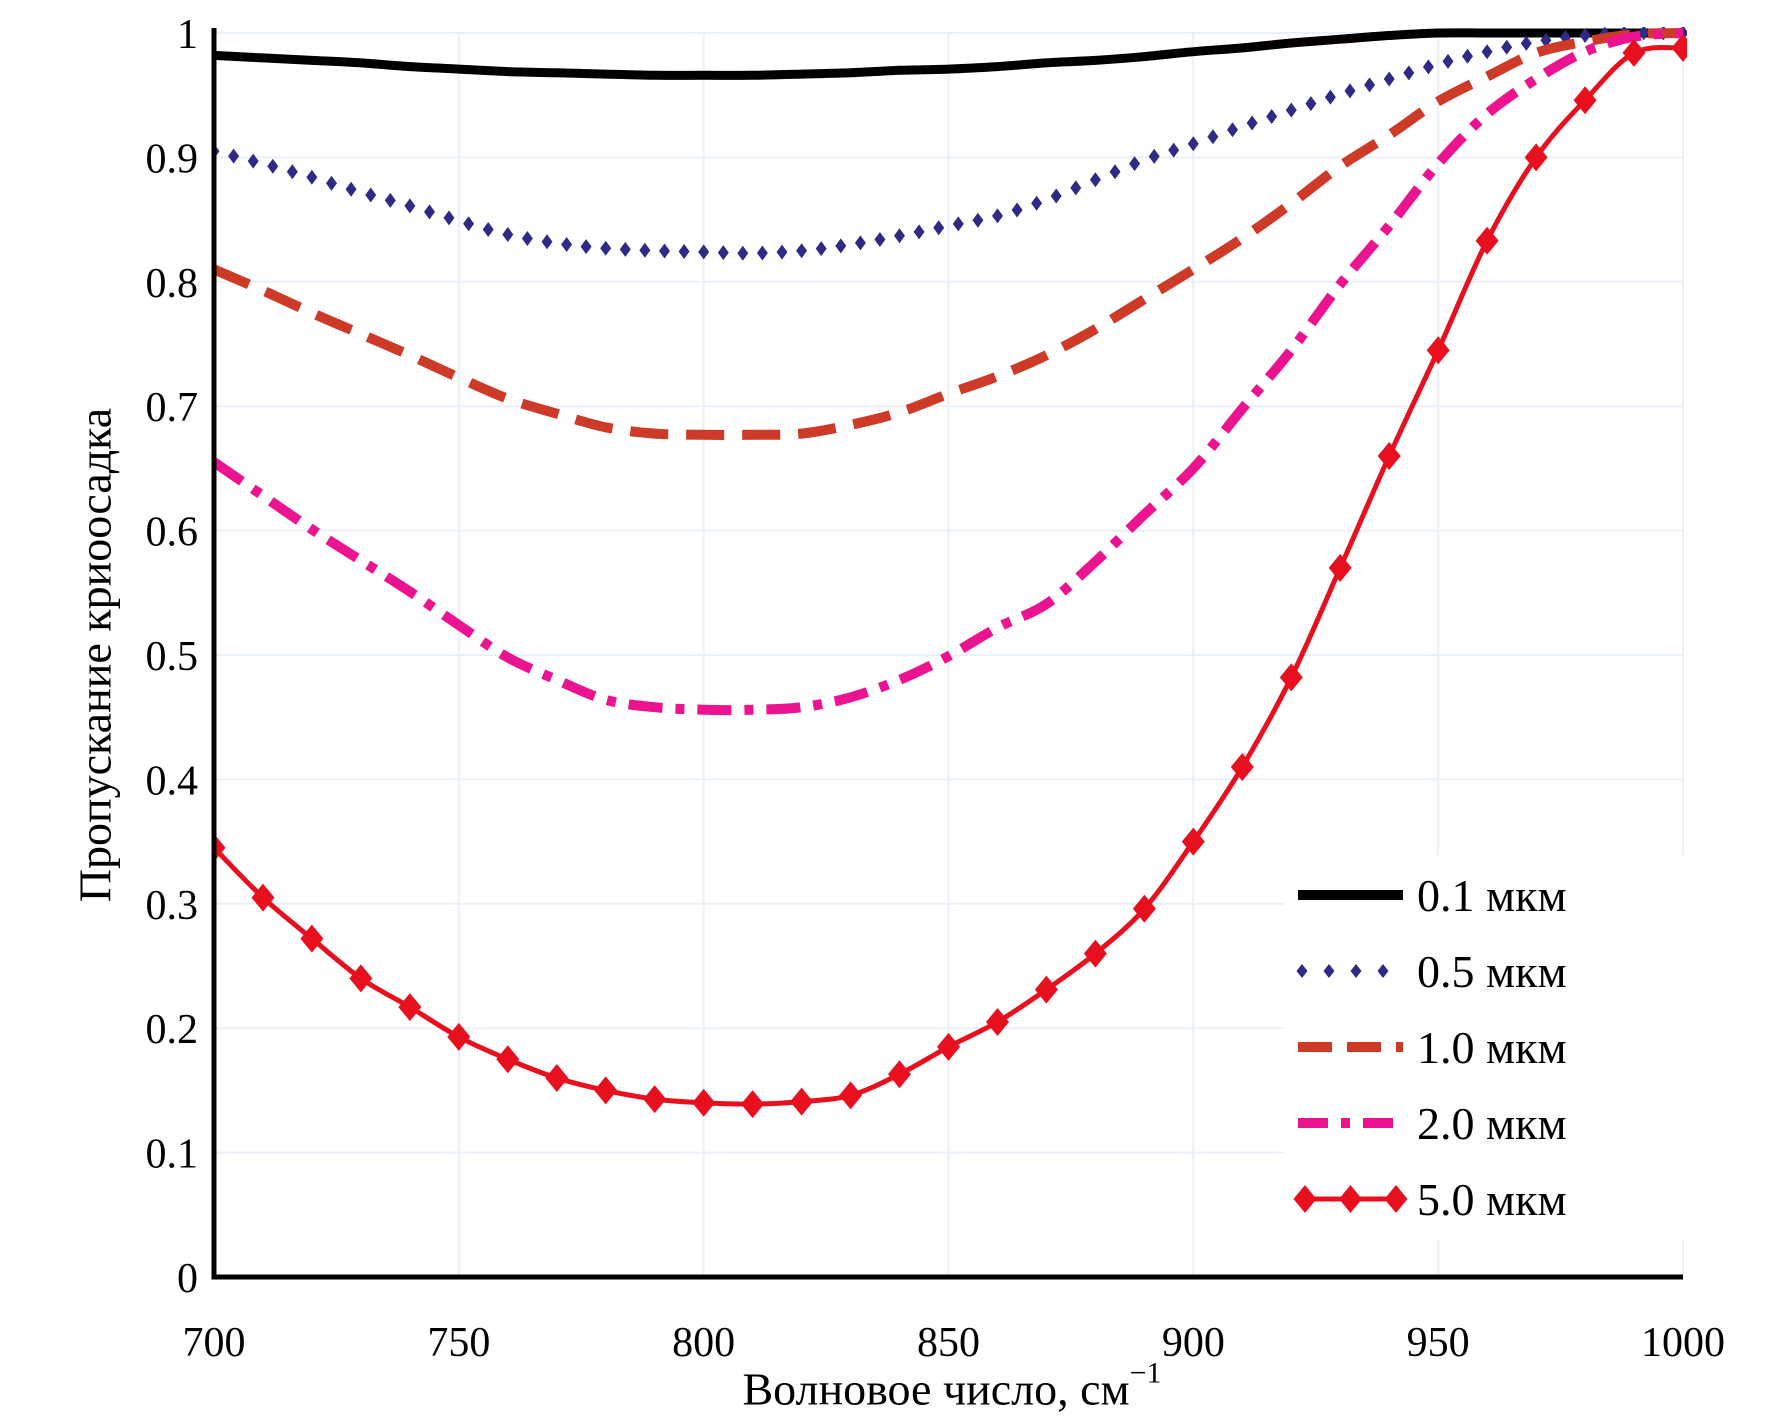 The width and height of the screenshot is (1790, 1425). What do you see at coordinates (172, 1155) in the screenshot?
I see `y-tick-label: 0.1` at bounding box center [172, 1155].